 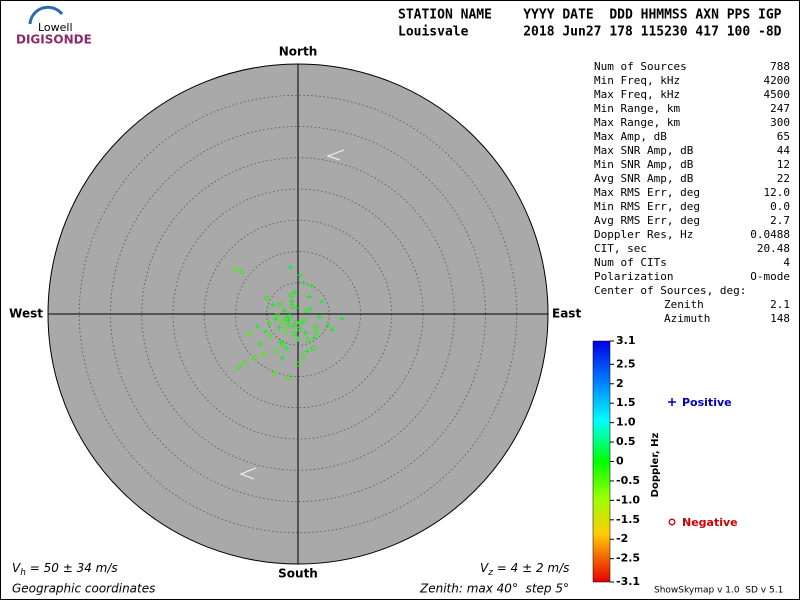 What do you see at coordinates (783, 164) in the screenshot?
I see `stat-value: 12` at bounding box center [783, 164].